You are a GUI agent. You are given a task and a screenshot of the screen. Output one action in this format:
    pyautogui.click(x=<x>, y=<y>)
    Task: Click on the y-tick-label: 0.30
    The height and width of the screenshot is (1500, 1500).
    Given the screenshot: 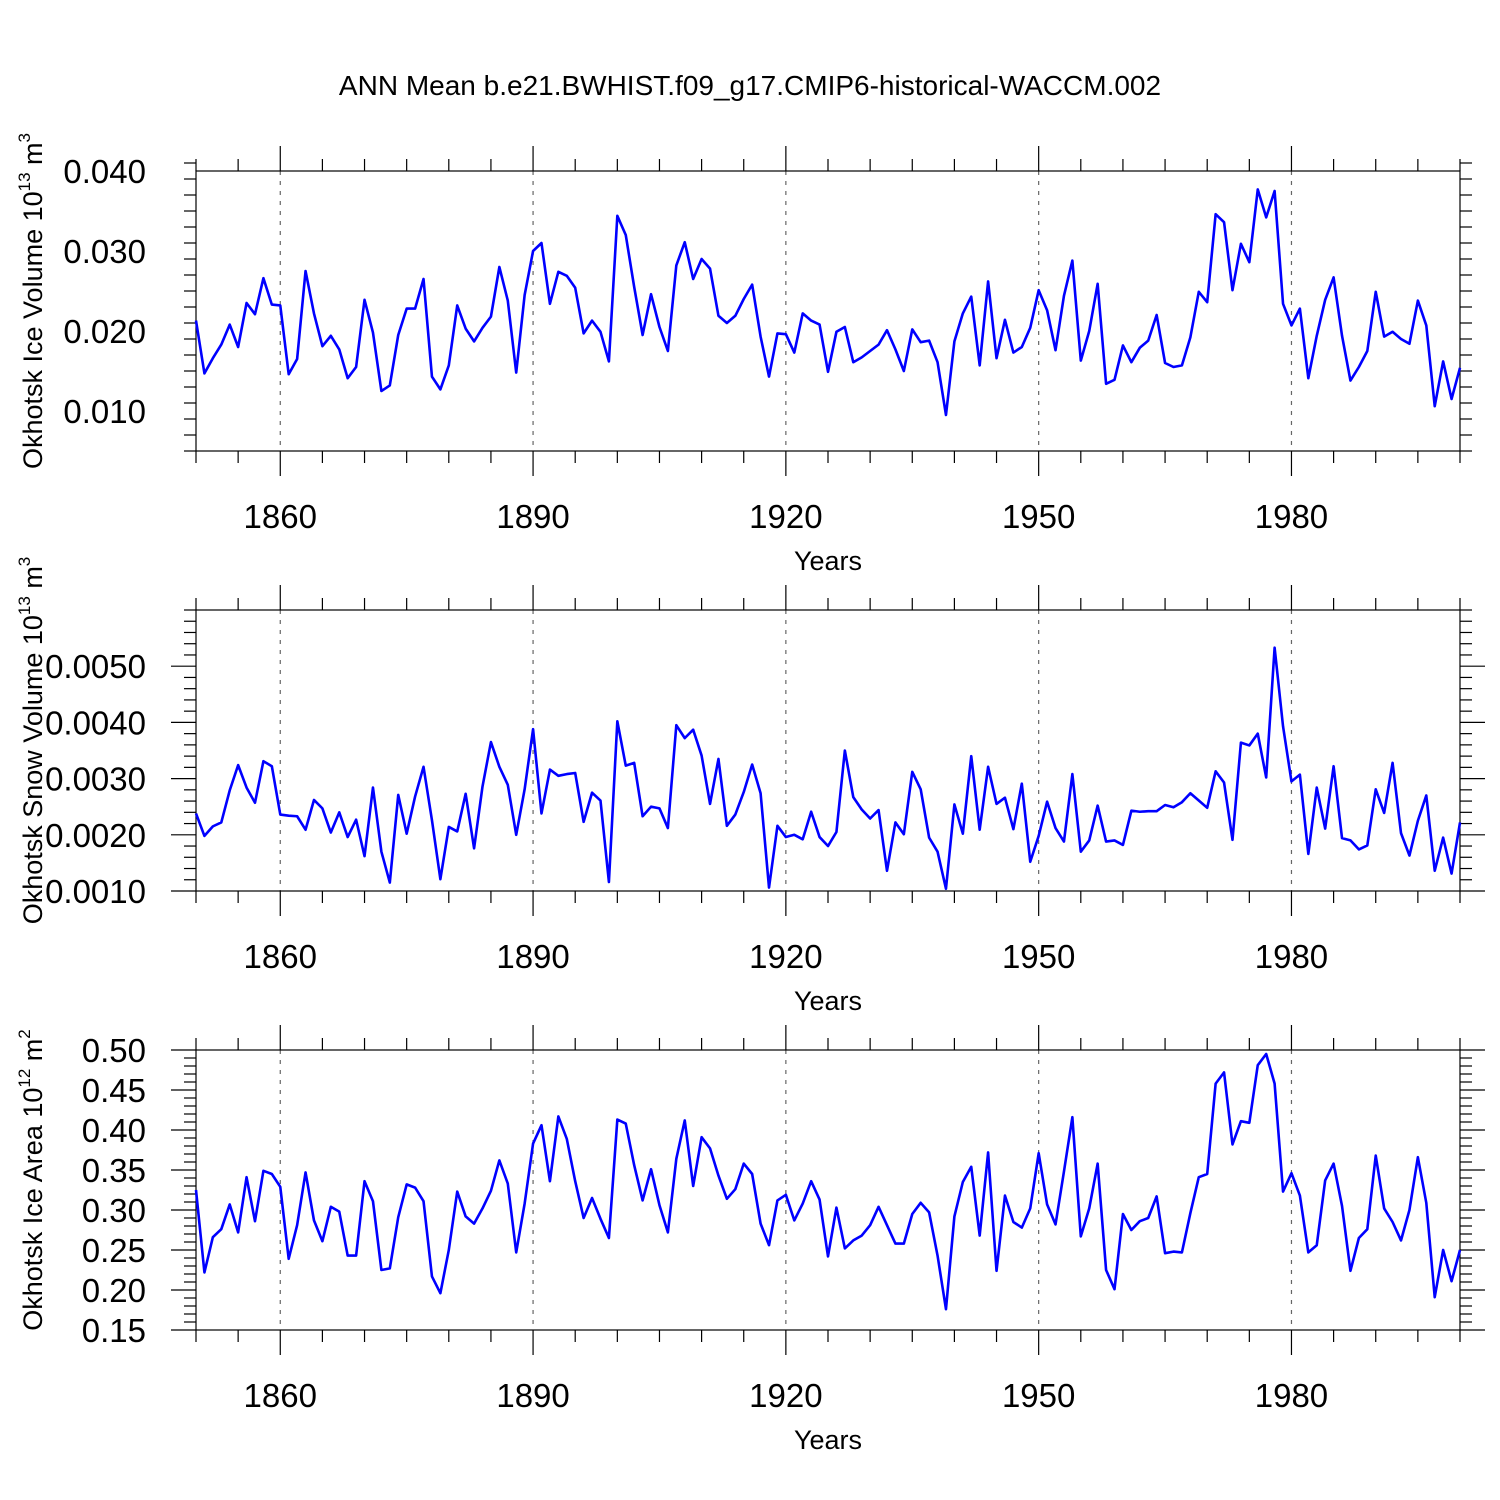 What is the action you would take?
    pyautogui.click(x=114, y=1210)
    